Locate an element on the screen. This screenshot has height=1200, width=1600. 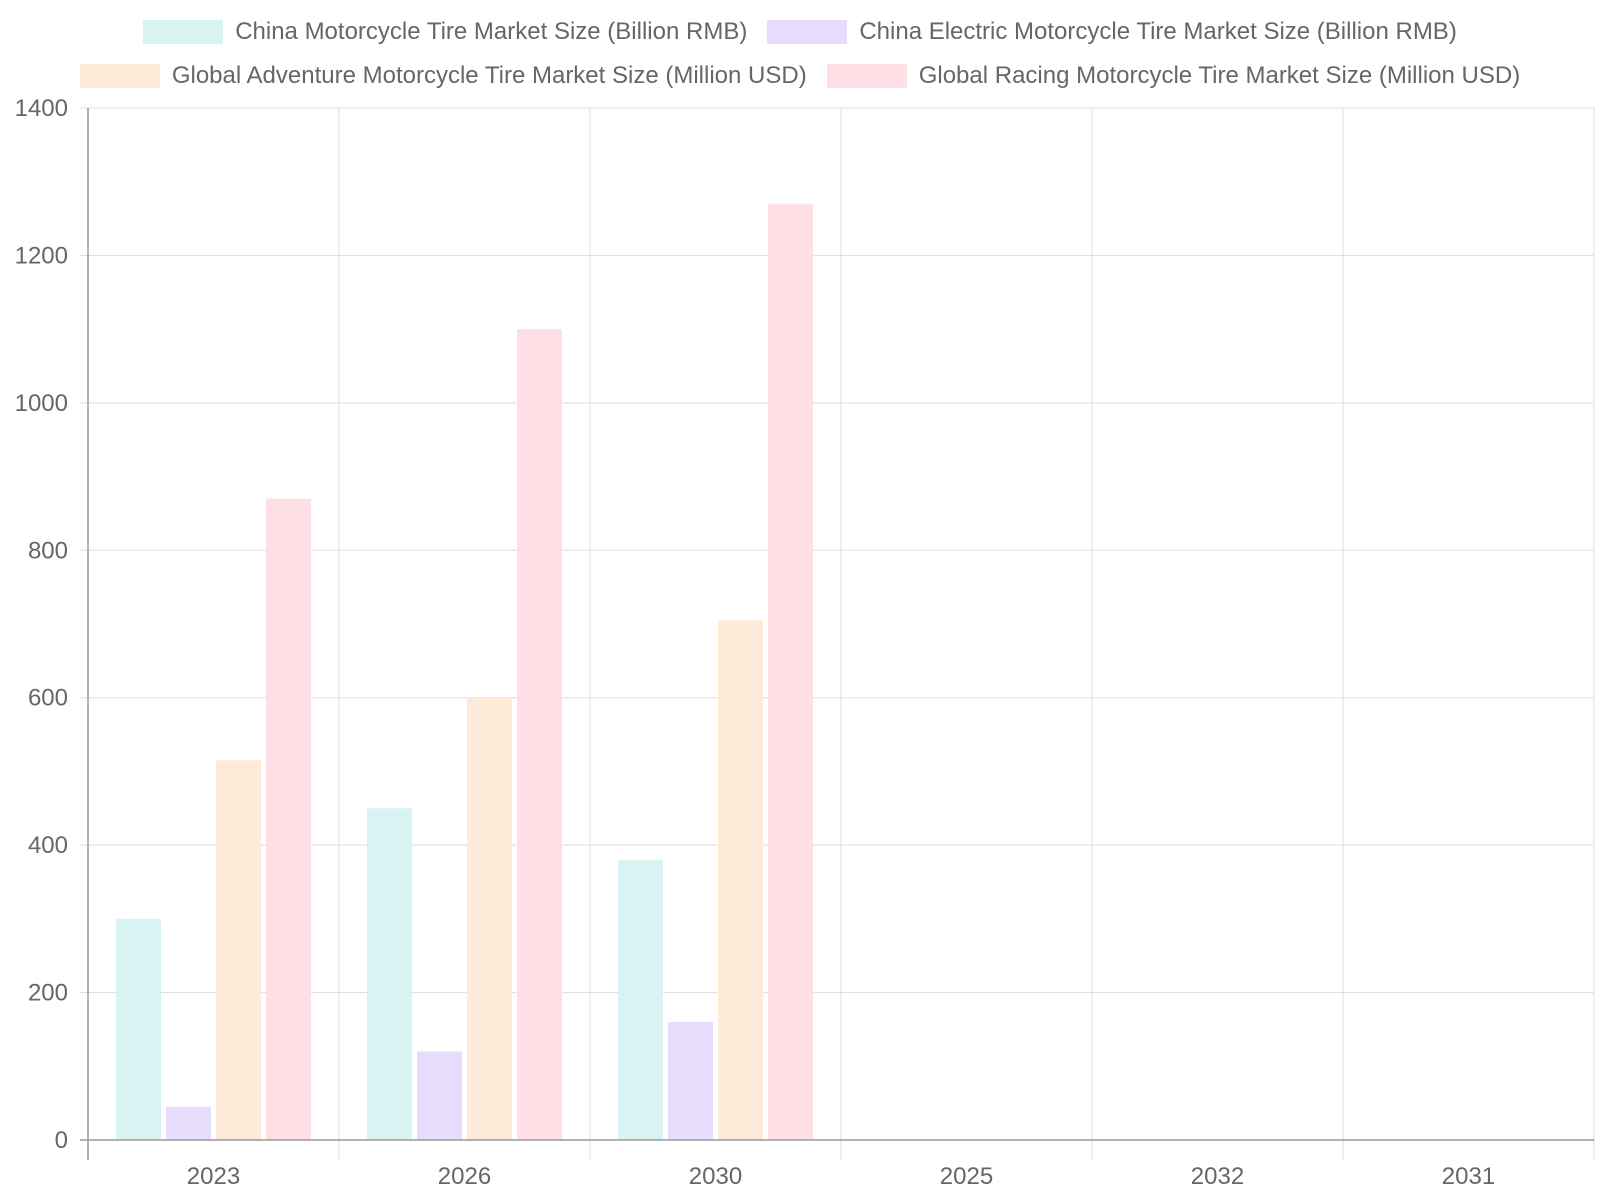
bar-global-racing-2026 is located at coordinates (539, 735).